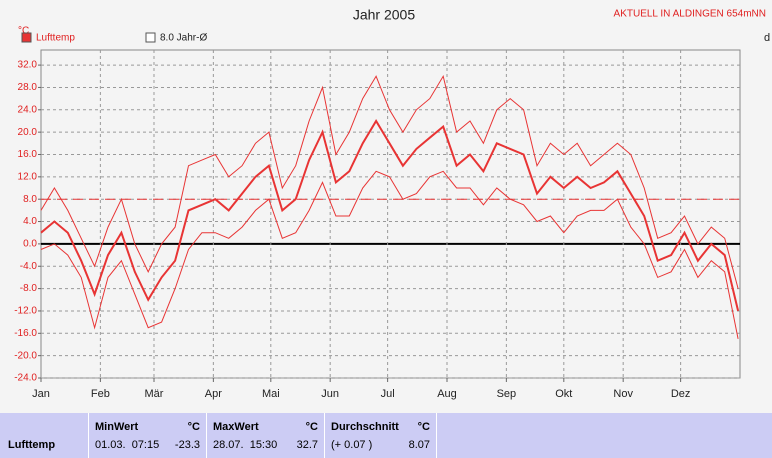 This screenshot has width=772, height=458. What do you see at coordinates (352, 445) in the screenshot?
I see `column-time: (+ 0.07 )` at bounding box center [352, 445].